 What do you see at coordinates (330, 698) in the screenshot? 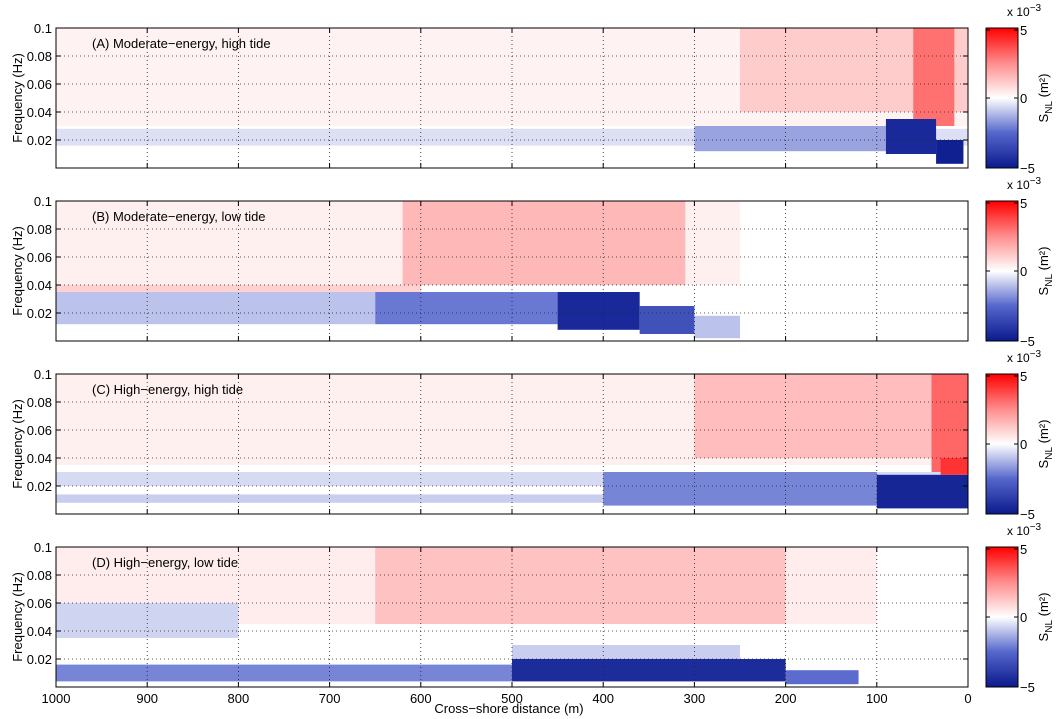
I see `x-tick-label: 700` at bounding box center [330, 698].